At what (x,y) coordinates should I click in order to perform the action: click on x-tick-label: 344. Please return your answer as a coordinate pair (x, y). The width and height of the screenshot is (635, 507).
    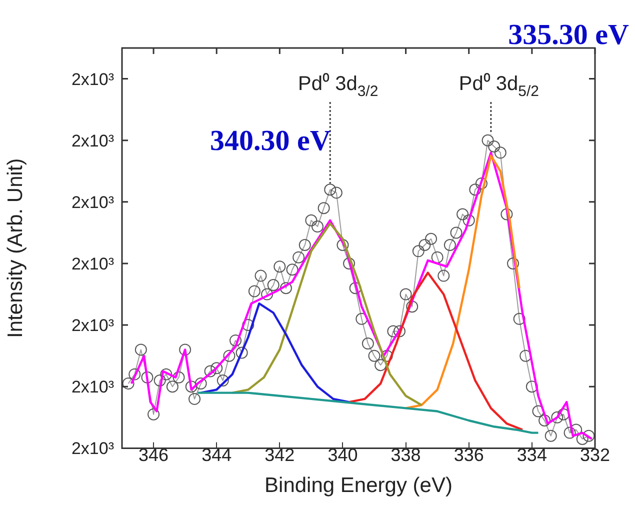
    Looking at the image, I should click on (217, 454).